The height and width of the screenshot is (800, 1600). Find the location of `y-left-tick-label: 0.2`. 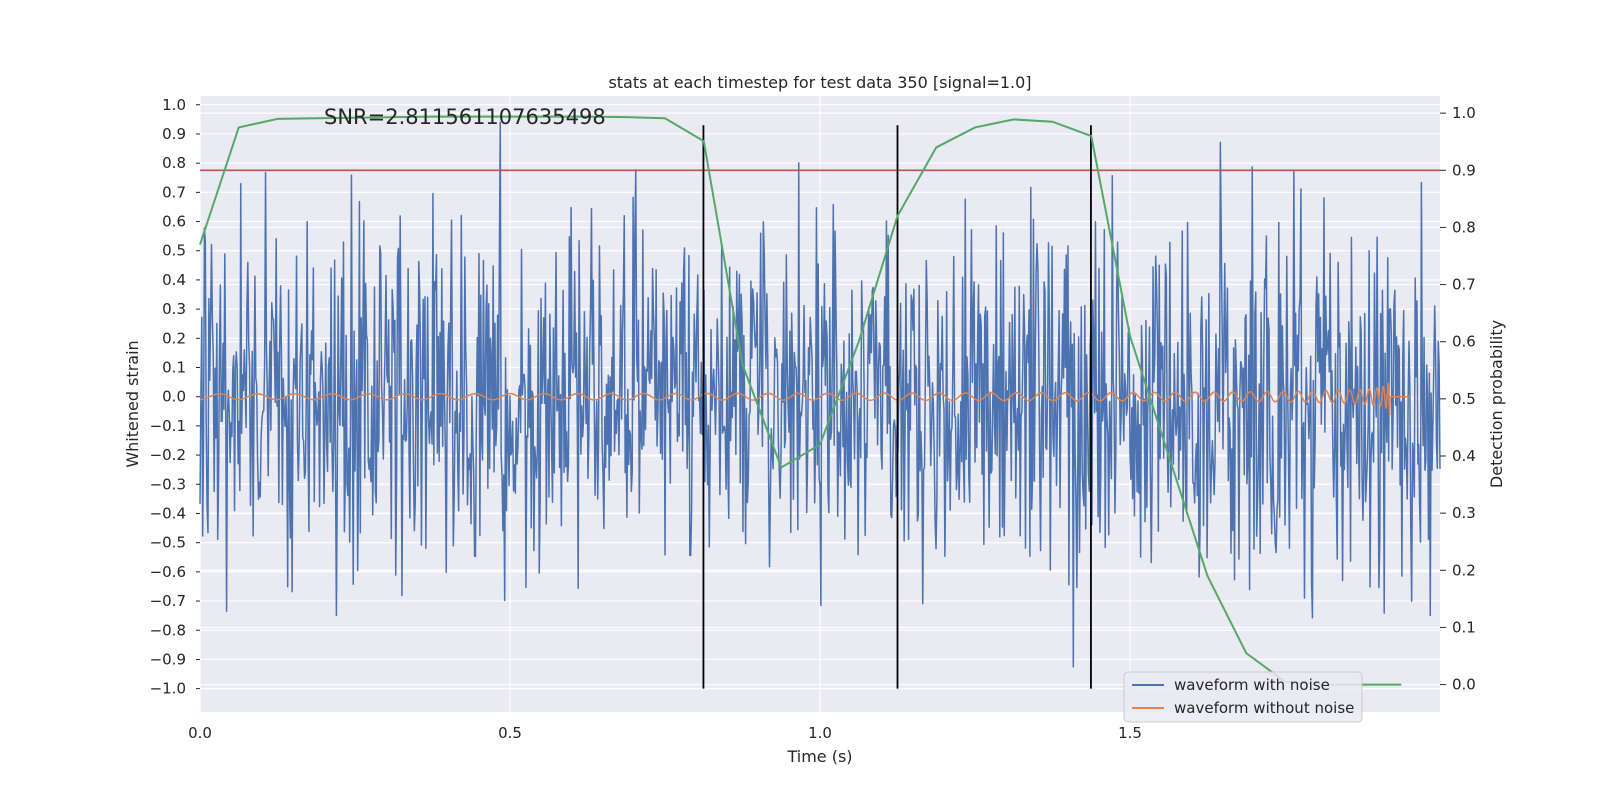

y-left-tick-label: 0.2 is located at coordinates (174, 338).